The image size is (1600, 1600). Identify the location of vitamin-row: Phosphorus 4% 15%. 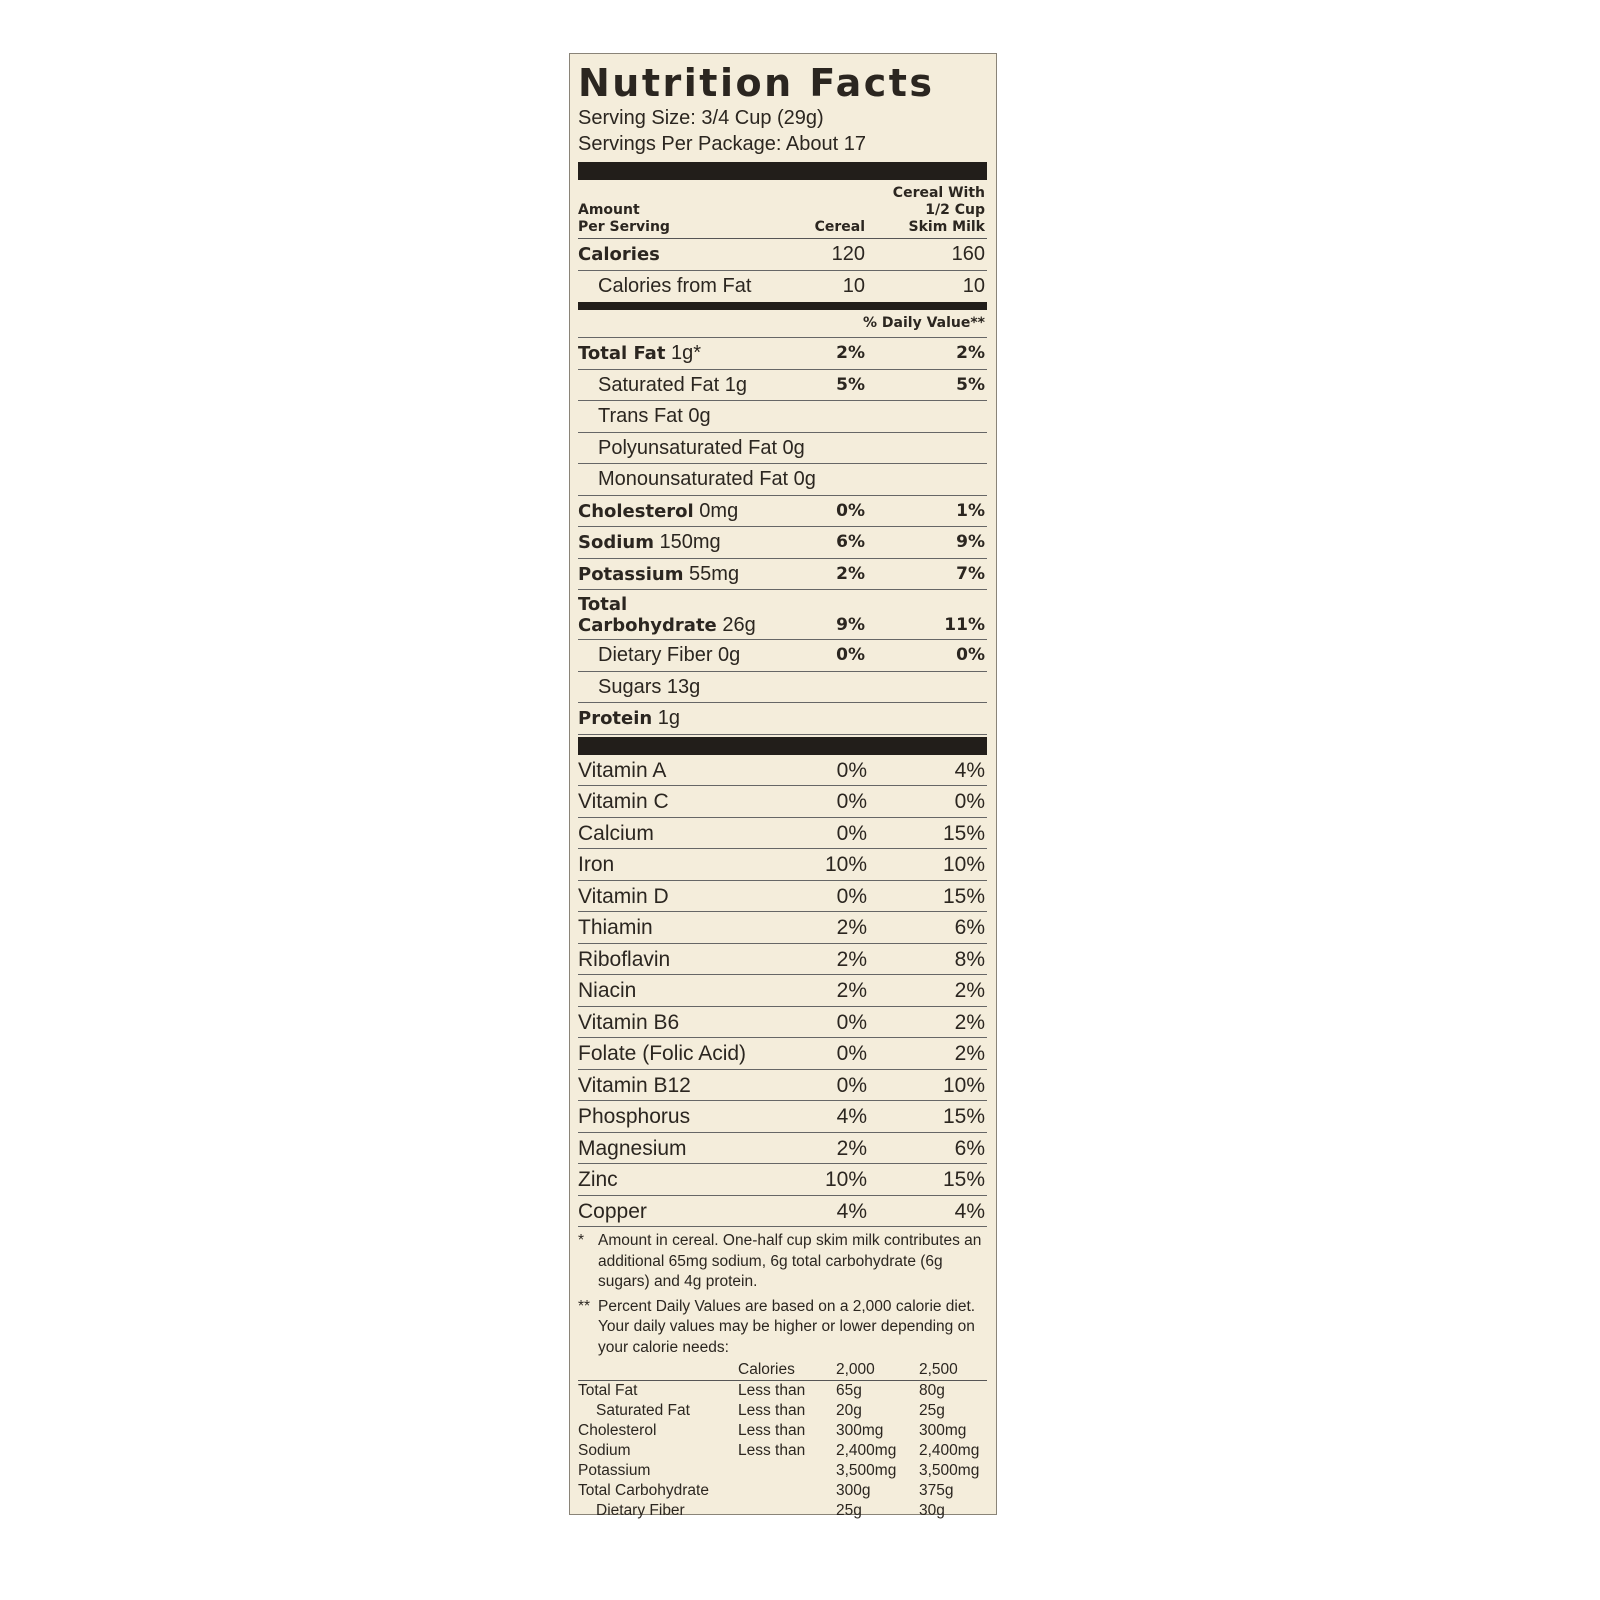
(782, 1117).